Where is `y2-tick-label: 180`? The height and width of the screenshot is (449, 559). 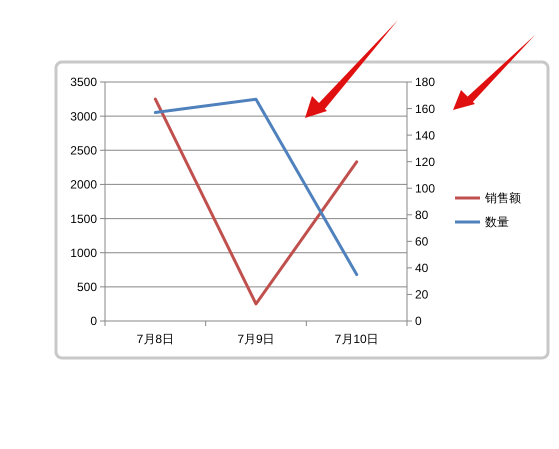
y2-tick-label: 180 is located at coordinates (425, 82).